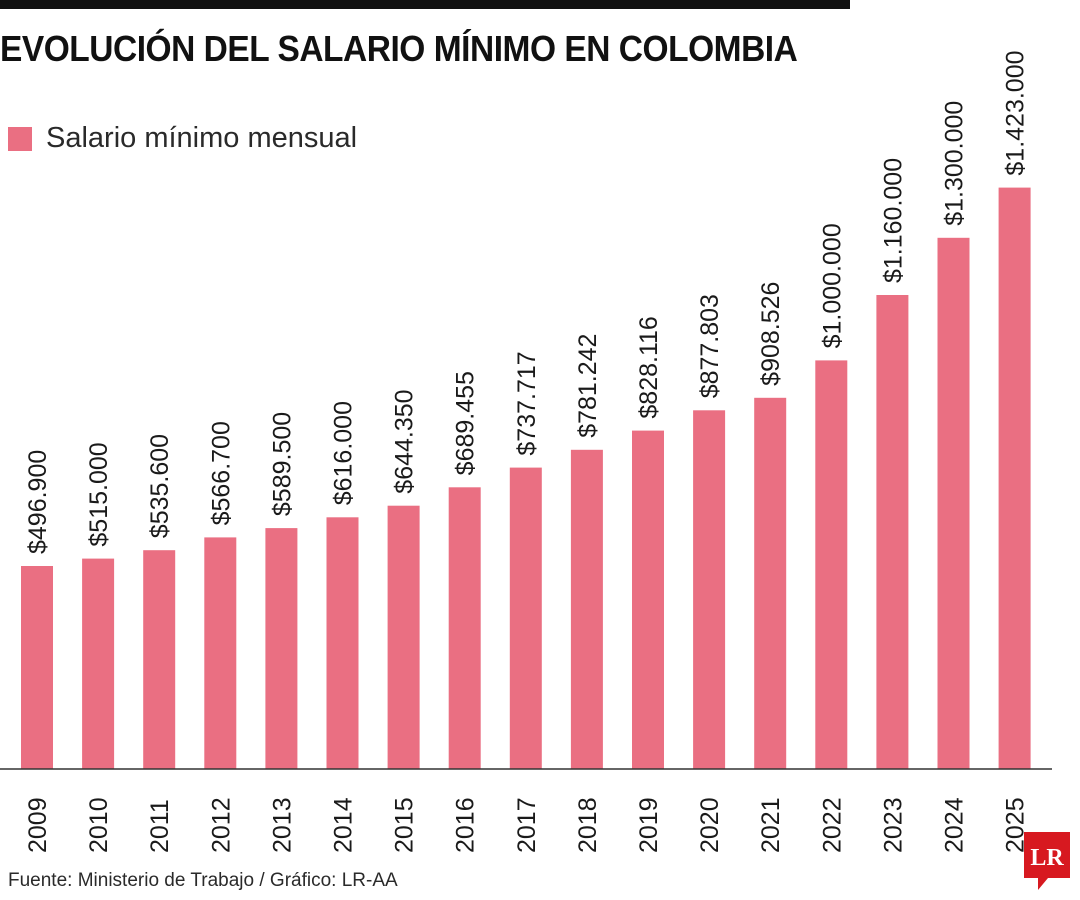  I want to click on value-label-2019: $828.116, so click(649, 367).